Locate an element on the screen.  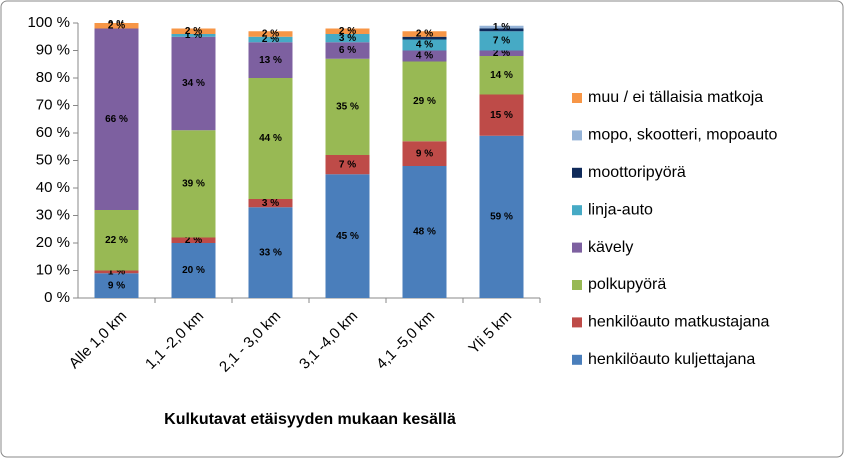
value-label: 20 % is located at coordinates (193, 270).